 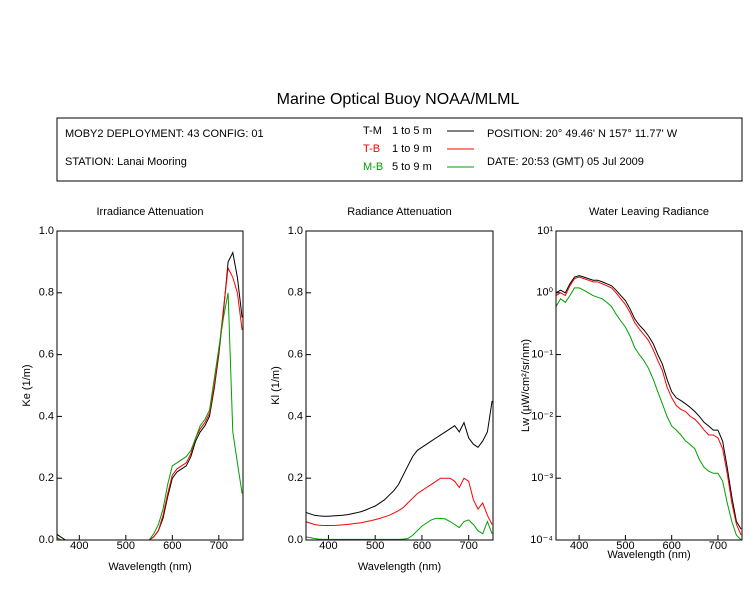 What do you see at coordinates (149, 212) in the screenshot?
I see `chart-title: Irradiance Attenuation` at bounding box center [149, 212].